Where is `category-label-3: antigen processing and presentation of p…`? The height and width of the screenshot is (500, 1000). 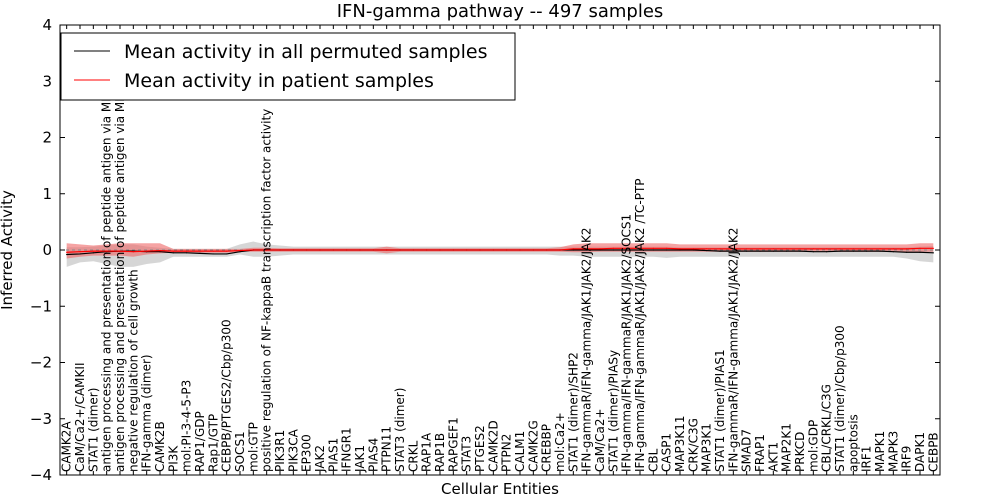
category-label-3: antigen processing and presentation of p… is located at coordinates (107, 257).